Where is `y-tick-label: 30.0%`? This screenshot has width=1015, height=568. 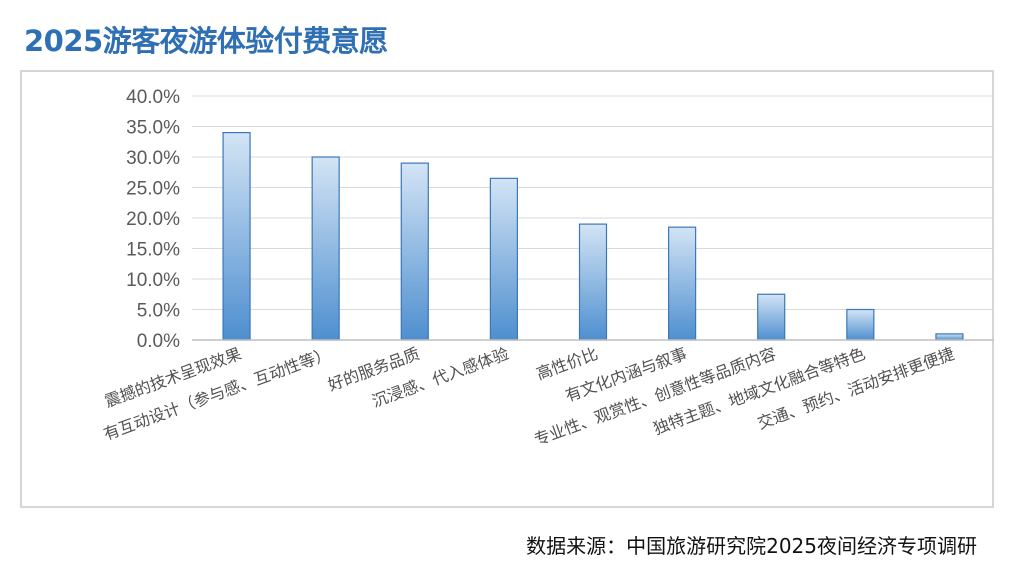
y-tick-label: 30.0% is located at coordinates (153, 158).